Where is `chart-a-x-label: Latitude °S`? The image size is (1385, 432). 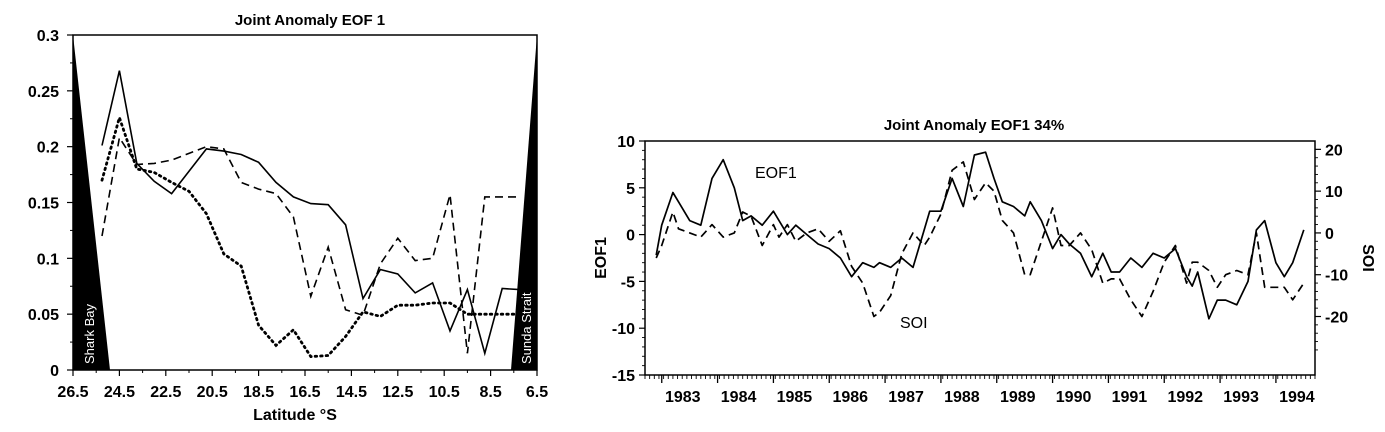
chart-a-x-label: Latitude °S is located at coordinates (295, 415).